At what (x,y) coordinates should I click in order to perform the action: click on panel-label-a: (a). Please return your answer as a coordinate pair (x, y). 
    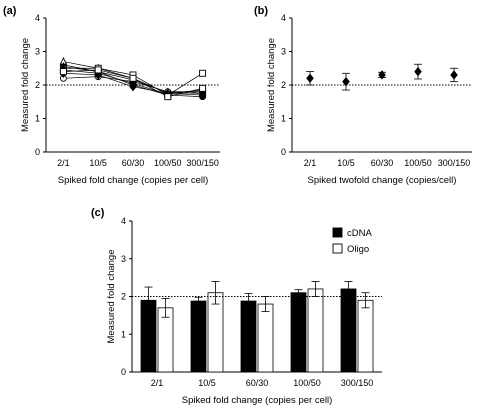
    Looking at the image, I should click on (10, 11).